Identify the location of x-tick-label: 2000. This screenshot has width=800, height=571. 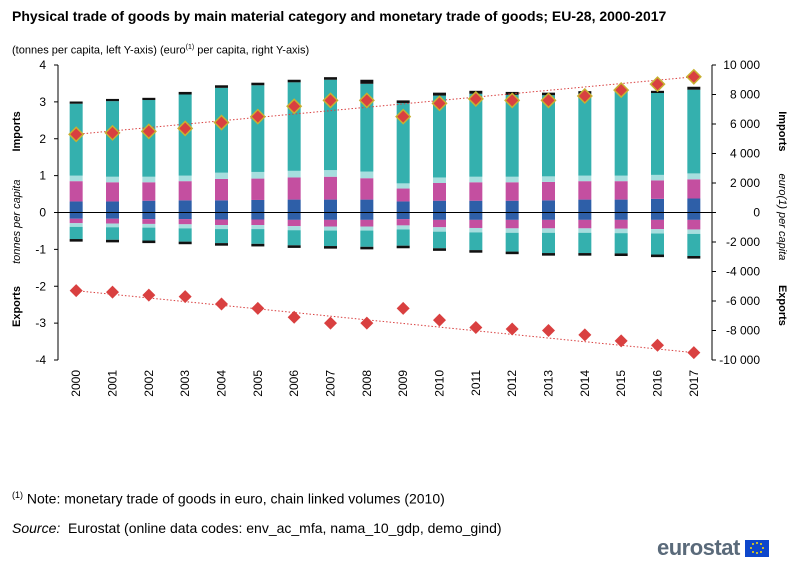
(76, 383).